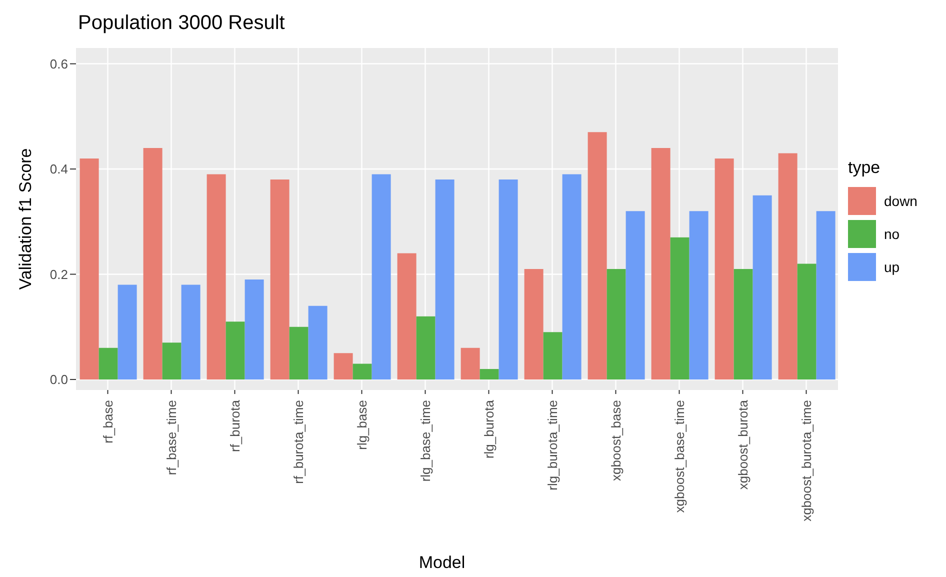 This screenshot has width=946, height=577. I want to click on y-tick-label: 0.6, so click(59, 64).